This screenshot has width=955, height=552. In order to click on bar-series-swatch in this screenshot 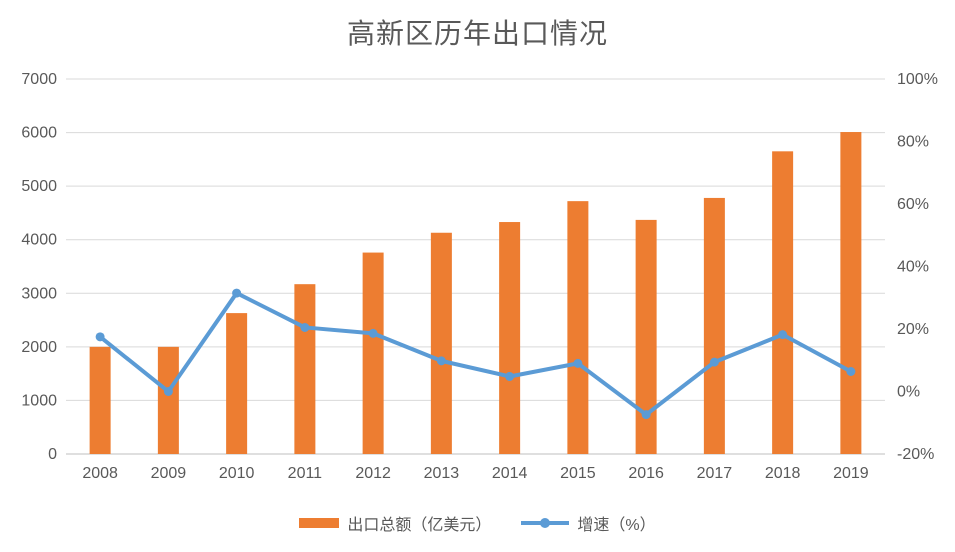, I will do `click(319, 523)`.